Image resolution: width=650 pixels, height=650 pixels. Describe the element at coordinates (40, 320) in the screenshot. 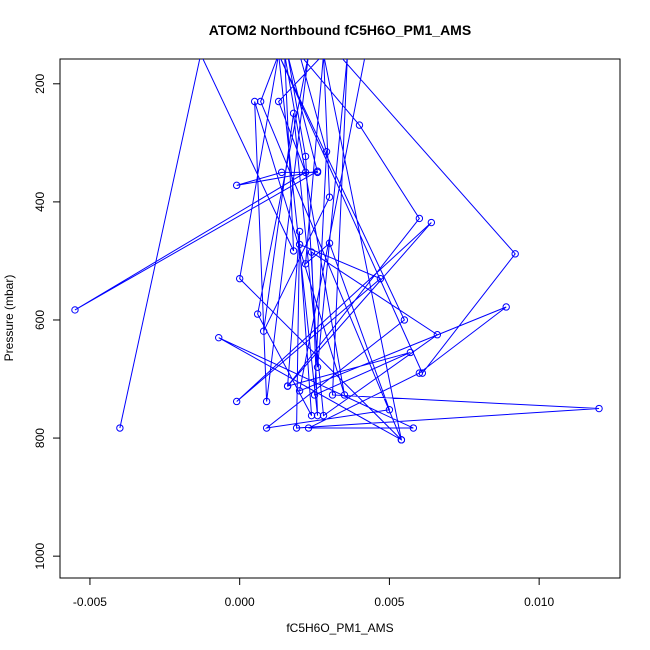

I see `y-tick-label: 600` at that location.